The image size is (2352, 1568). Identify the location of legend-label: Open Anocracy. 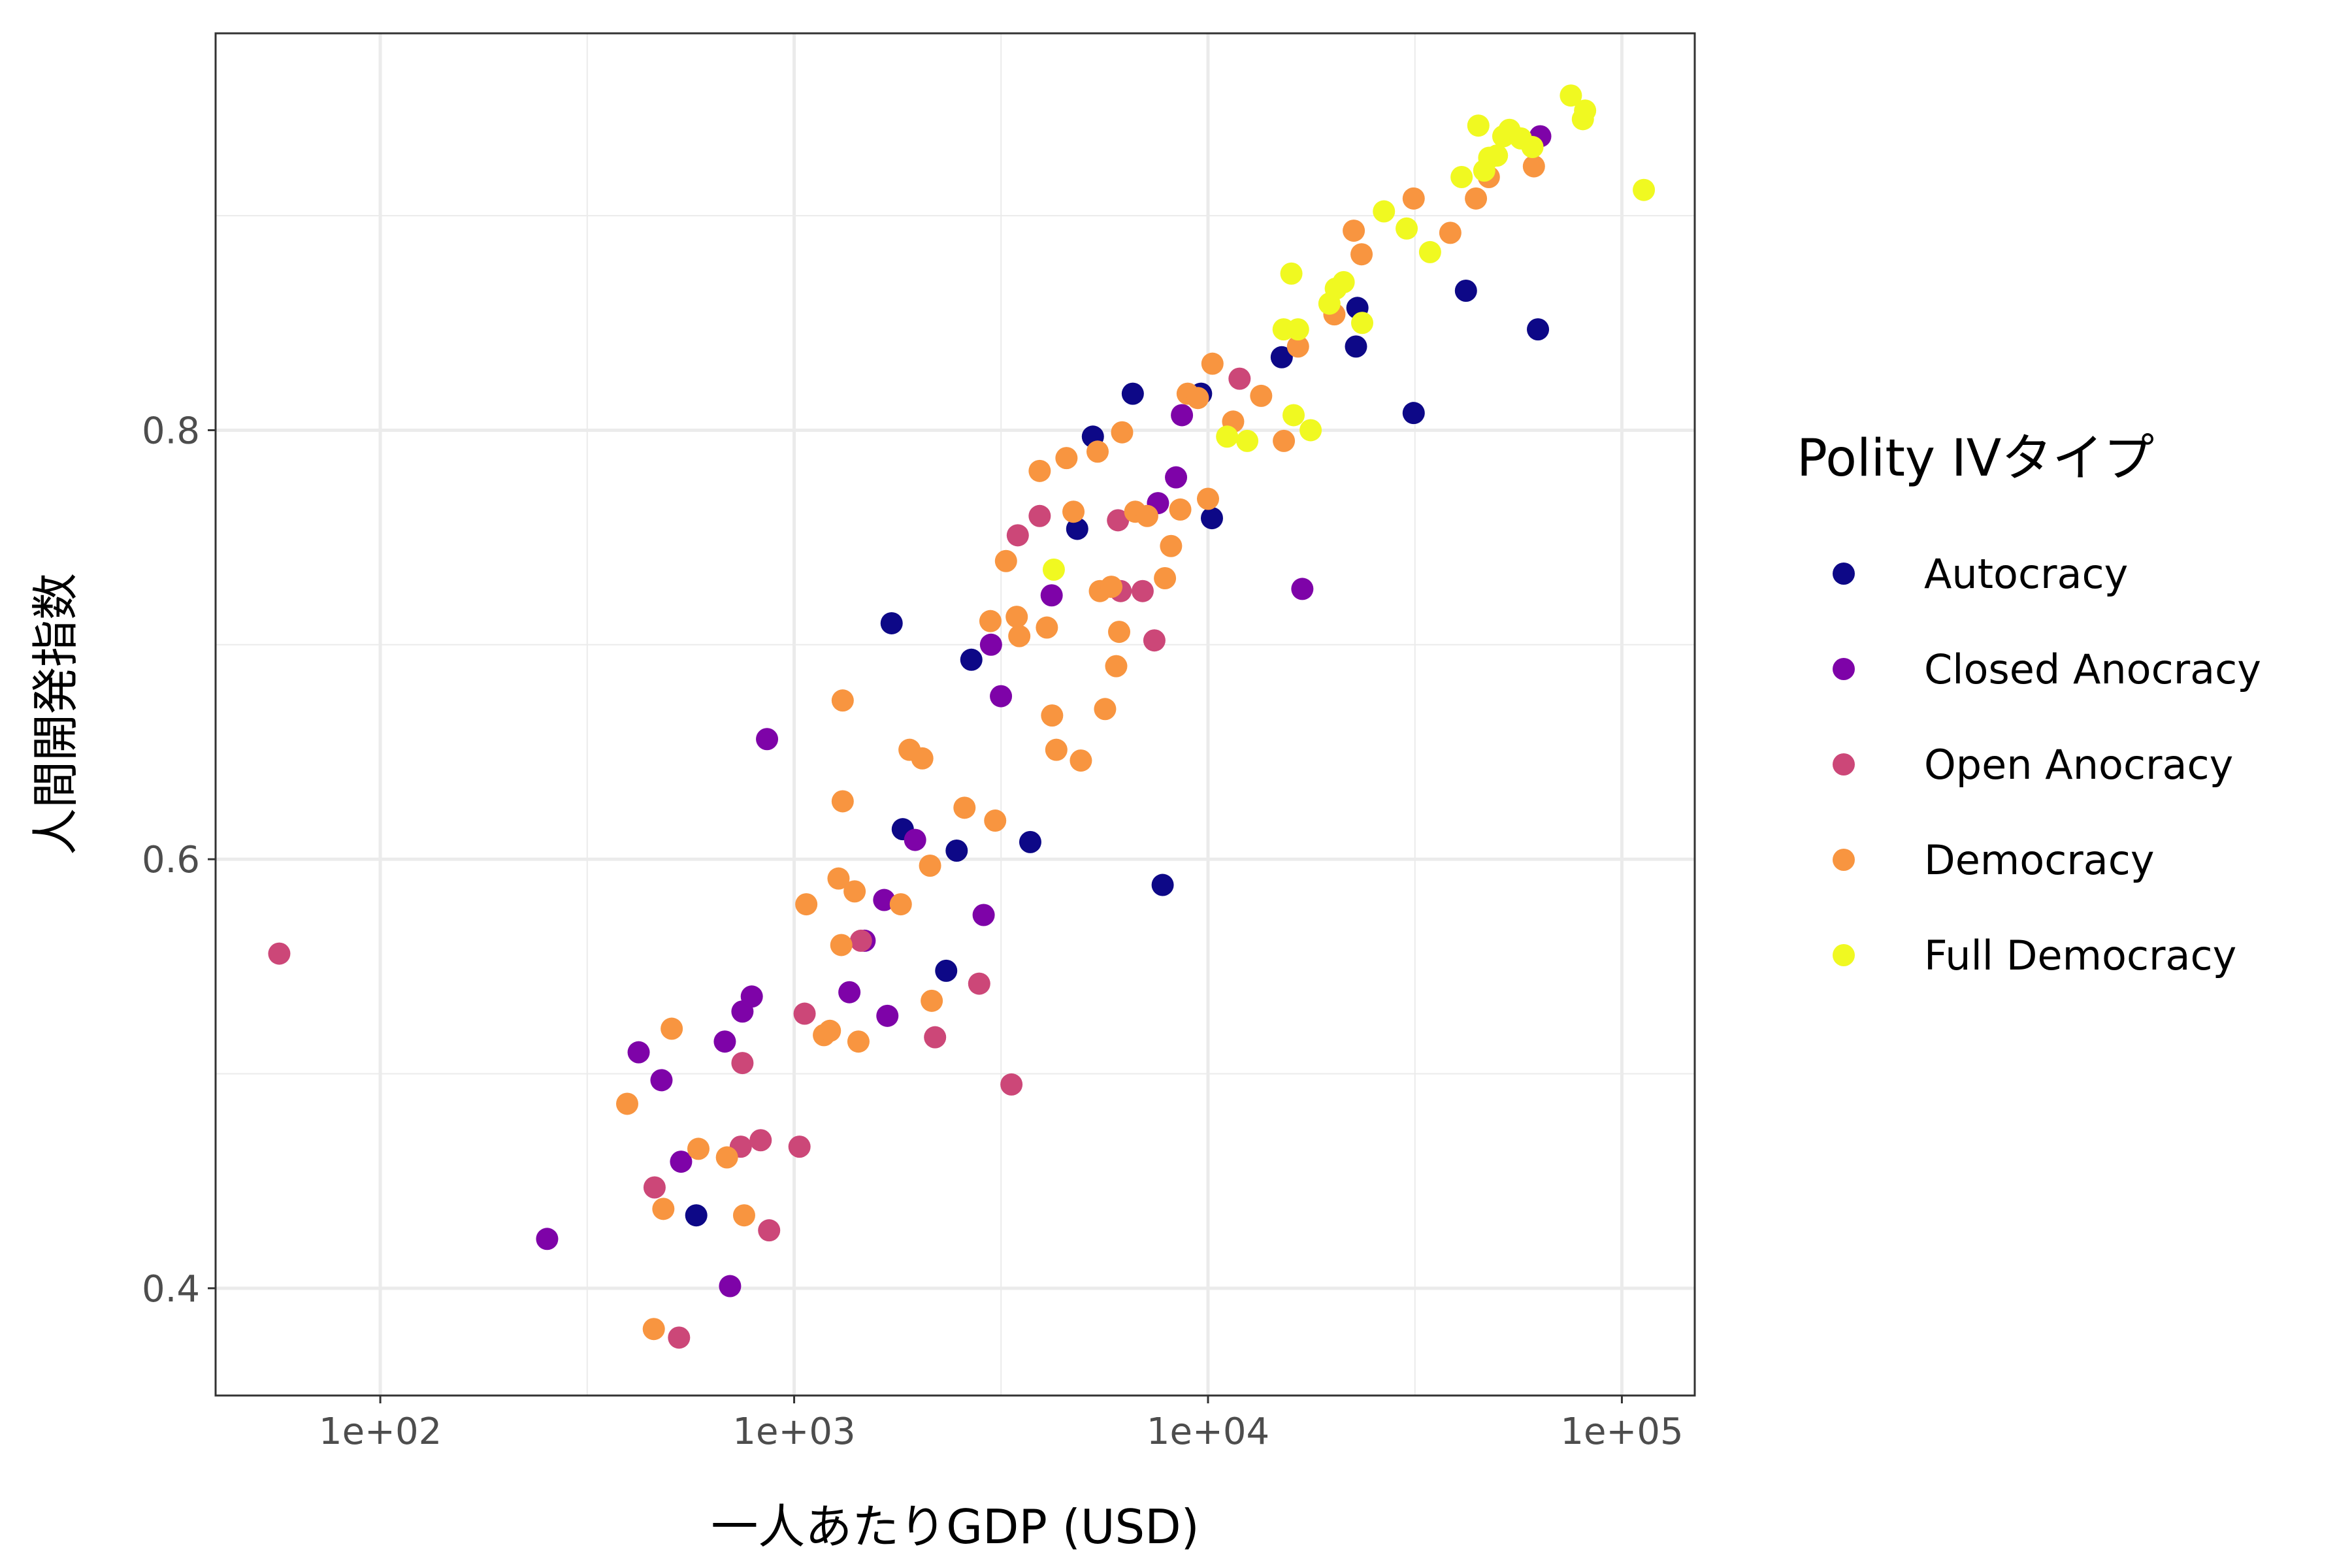
(2078, 765).